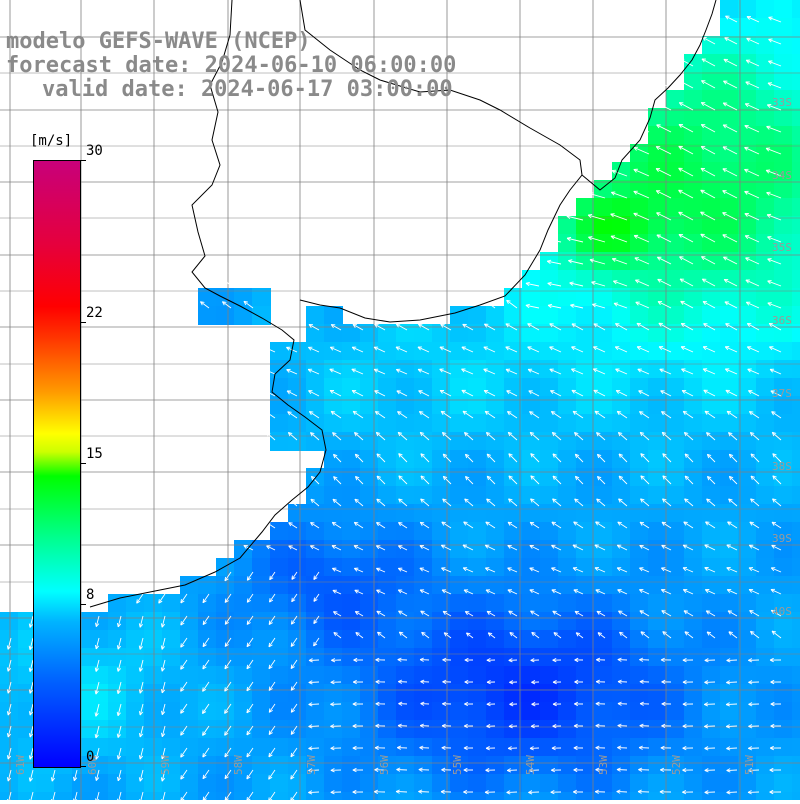 This screenshot has height=804, width=800. I want to click on wind-arrow, so click(641, 129).